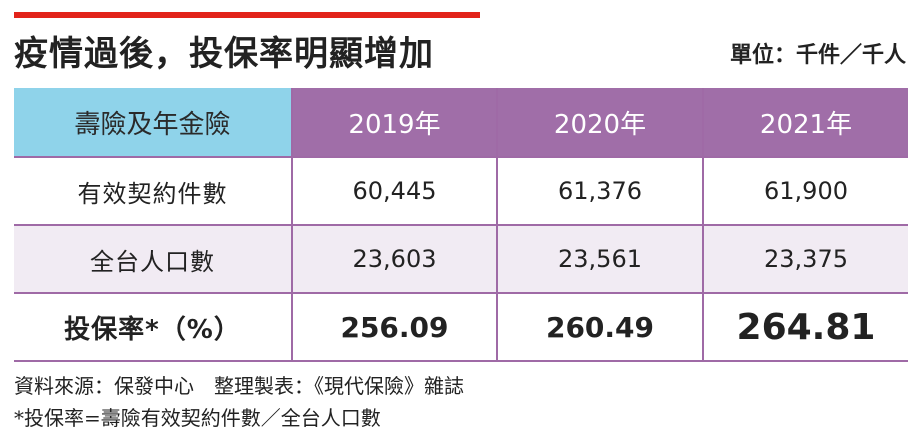  What do you see at coordinates (153, 190) in the screenshot?
I see `row-label-contracts: 有效契約件數` at bounding box center [153, 190].